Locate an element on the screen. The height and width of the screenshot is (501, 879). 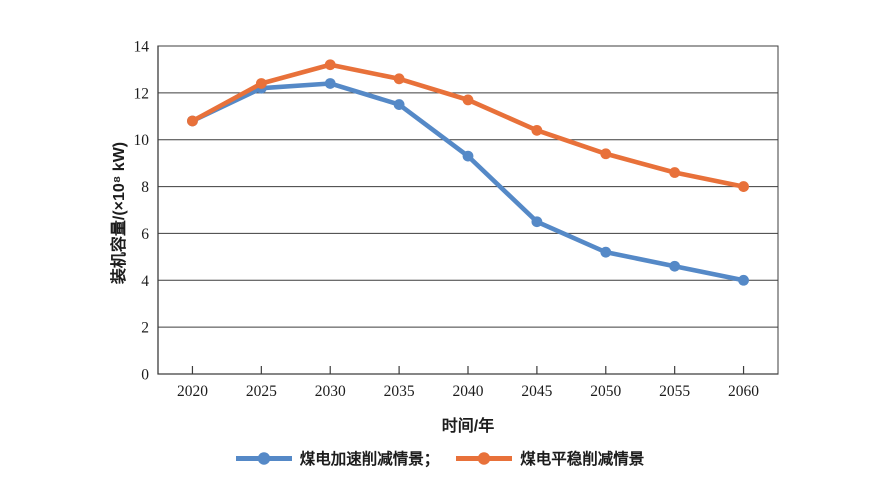
data-point-0-2050 is located at coordinates (606, 252).